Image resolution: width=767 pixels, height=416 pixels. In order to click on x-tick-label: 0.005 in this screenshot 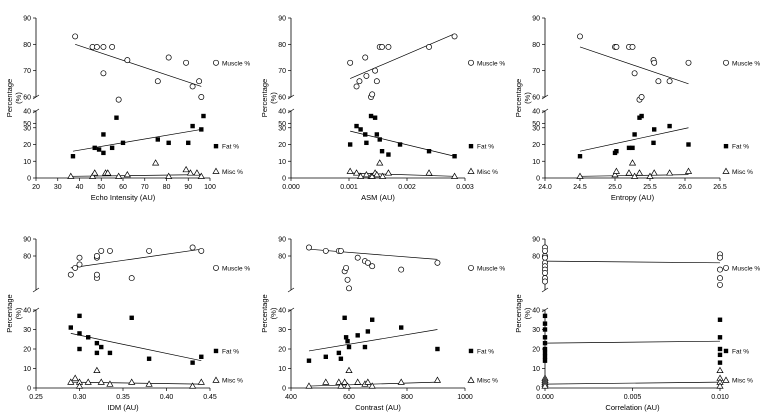, I will do `click(633, 397)`.